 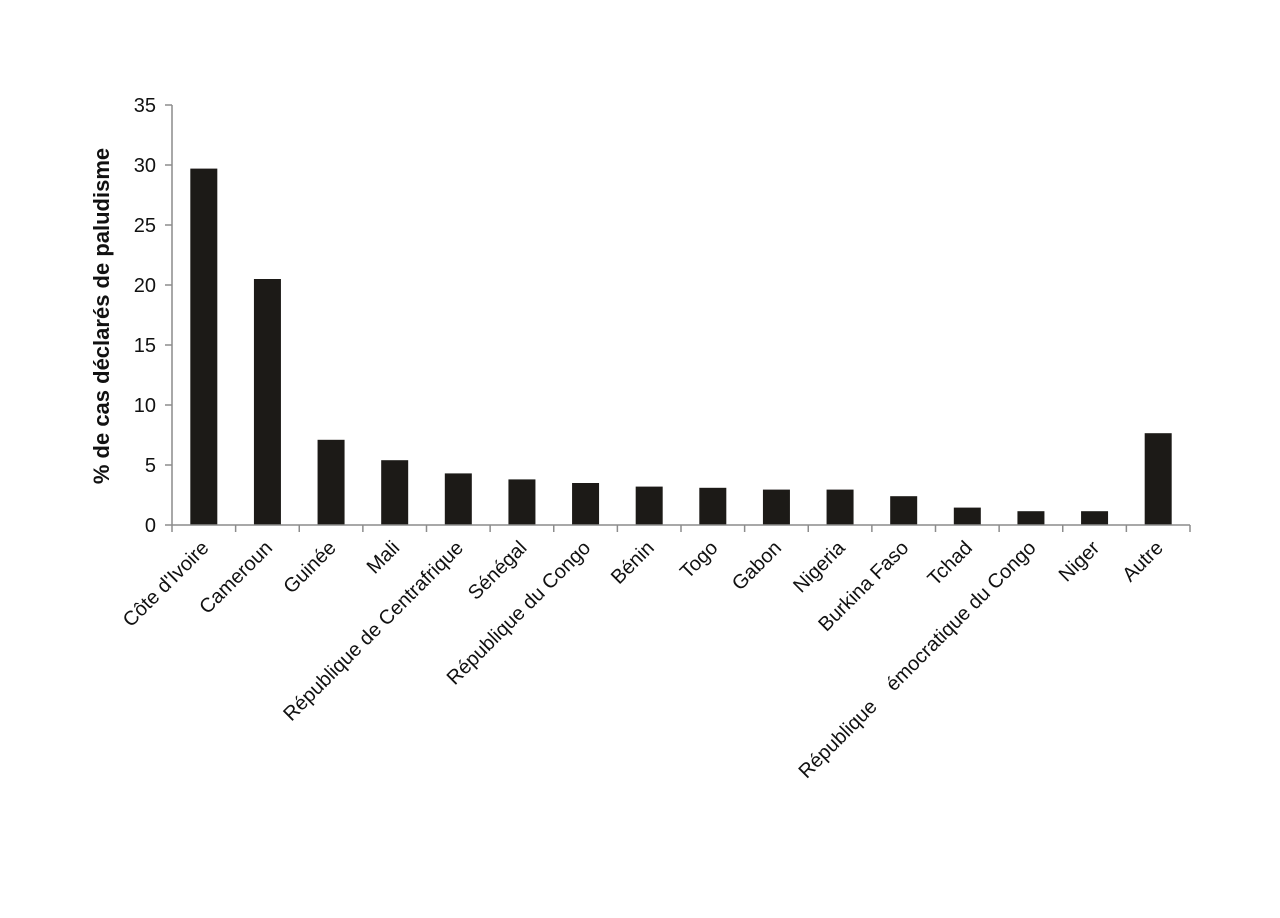 I want to click on x-category-label: Niger, so click(x=1080, y=562).